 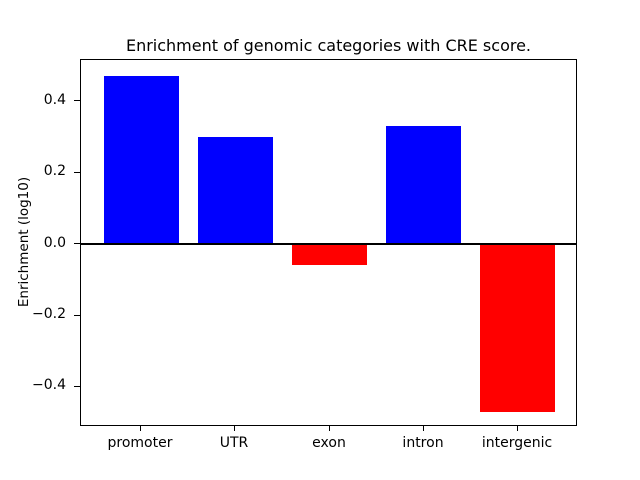 What do you see at coordinates (329, 443) in the screenshot?
I see `x-tick-label: exon` at bounding box center [329, 443].